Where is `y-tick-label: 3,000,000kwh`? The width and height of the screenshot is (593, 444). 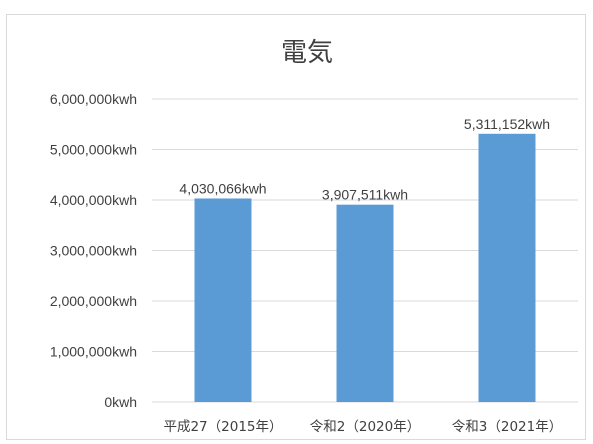 y-tick-label: 3,000,000kwh is located at coordinates (93, 251).